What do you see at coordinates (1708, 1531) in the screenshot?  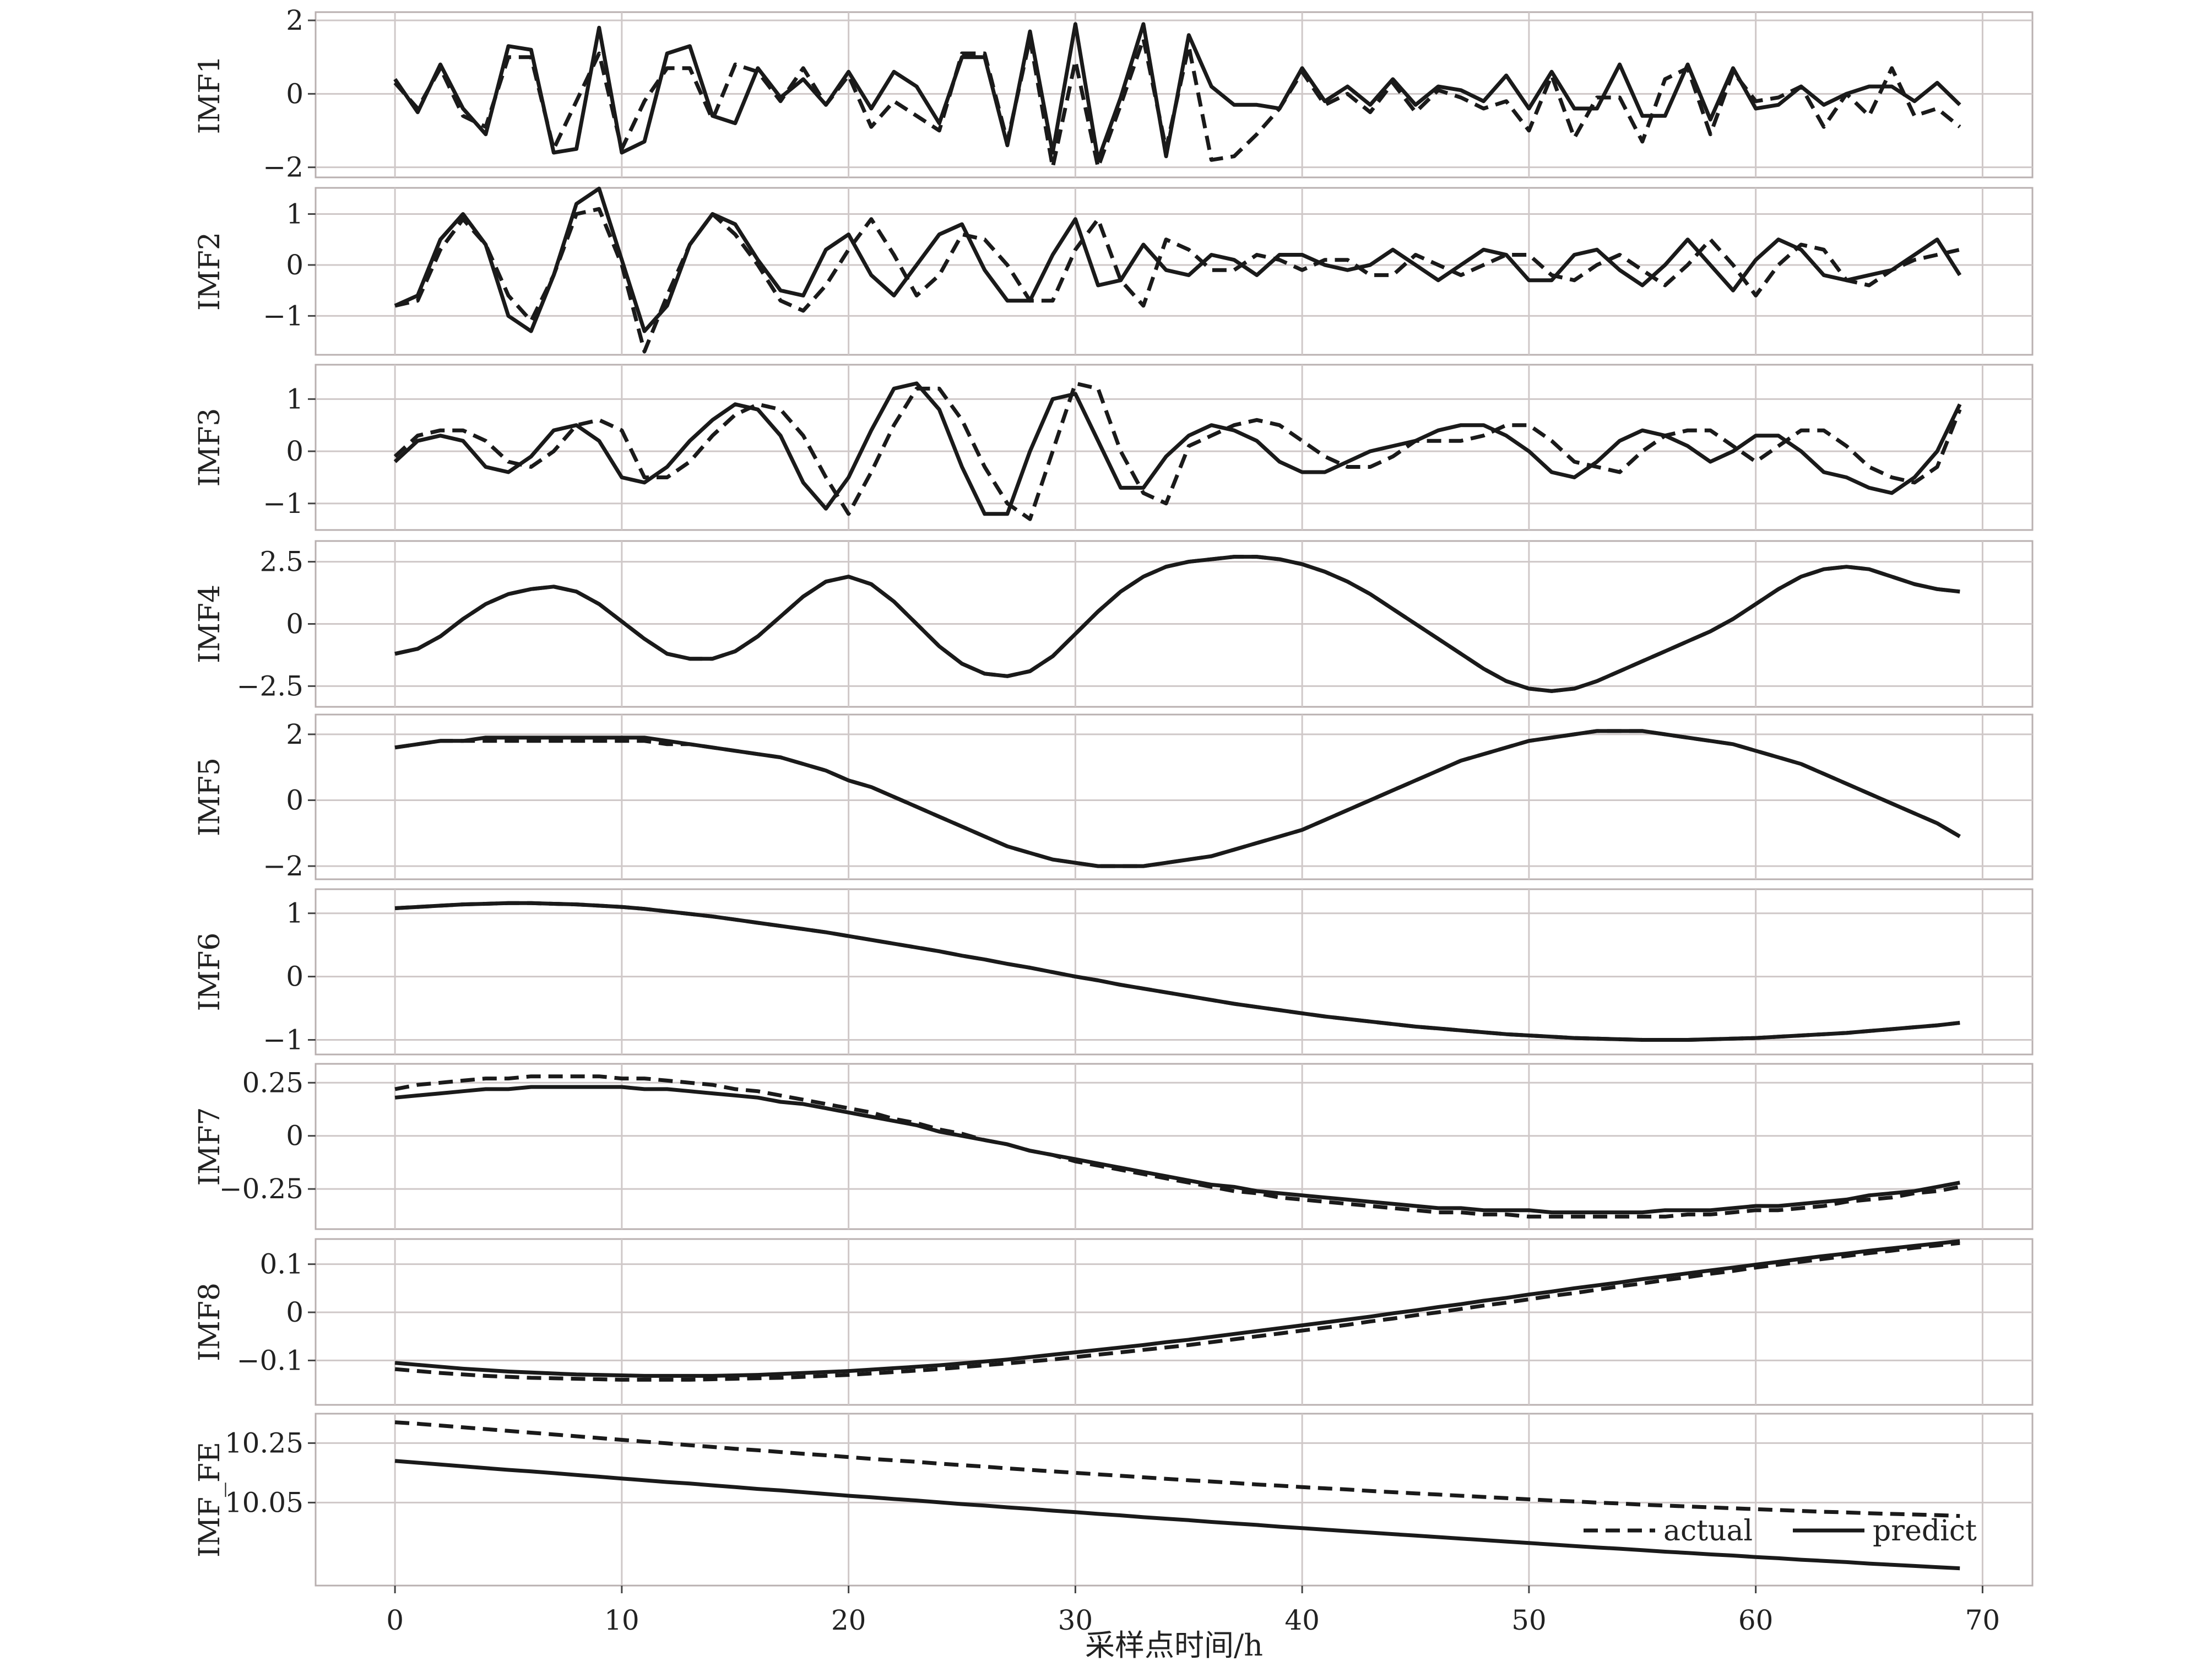 I see `legend-label-actual: actual` at bounding box center [1708, 1531].